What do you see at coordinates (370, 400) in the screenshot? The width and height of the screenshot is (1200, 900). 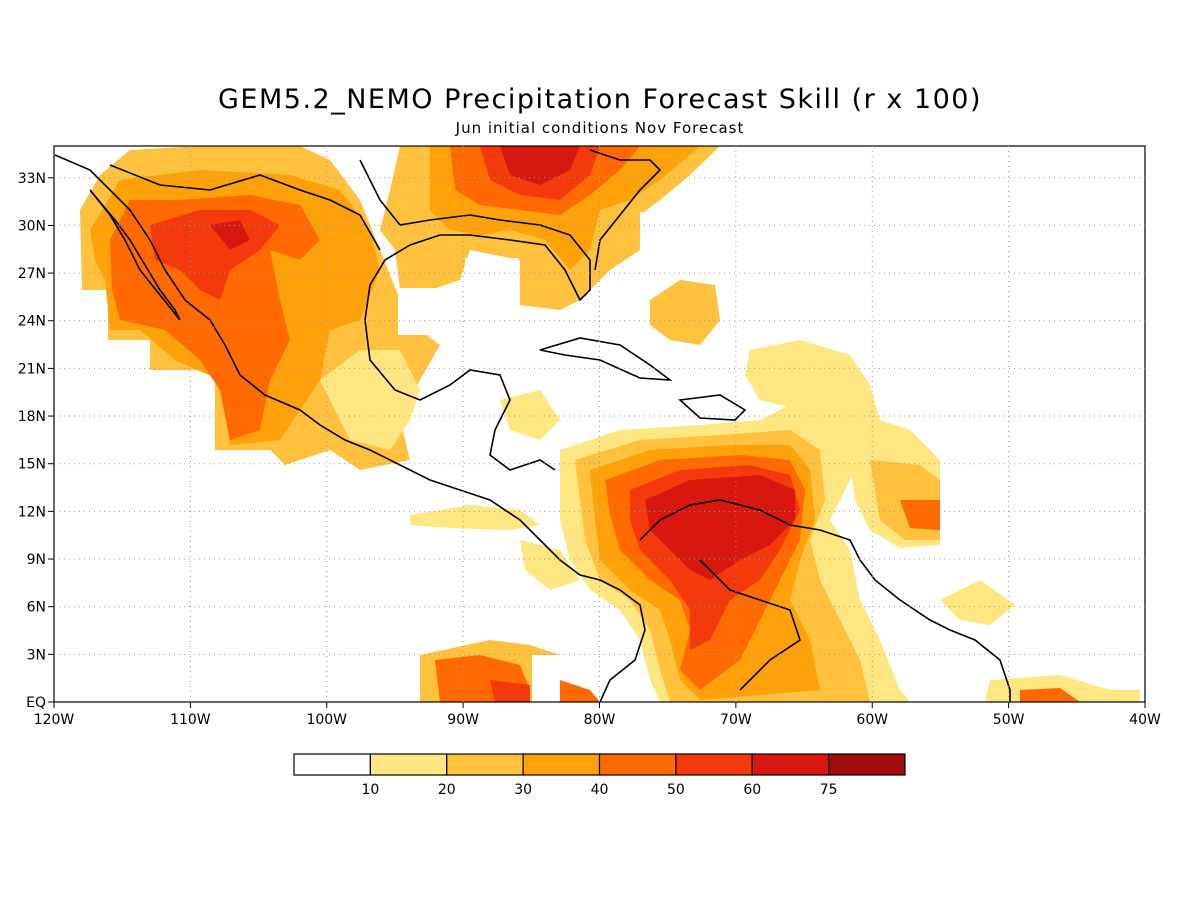 I see `skill-area-gulf-light` at bounding box center [370, 400].